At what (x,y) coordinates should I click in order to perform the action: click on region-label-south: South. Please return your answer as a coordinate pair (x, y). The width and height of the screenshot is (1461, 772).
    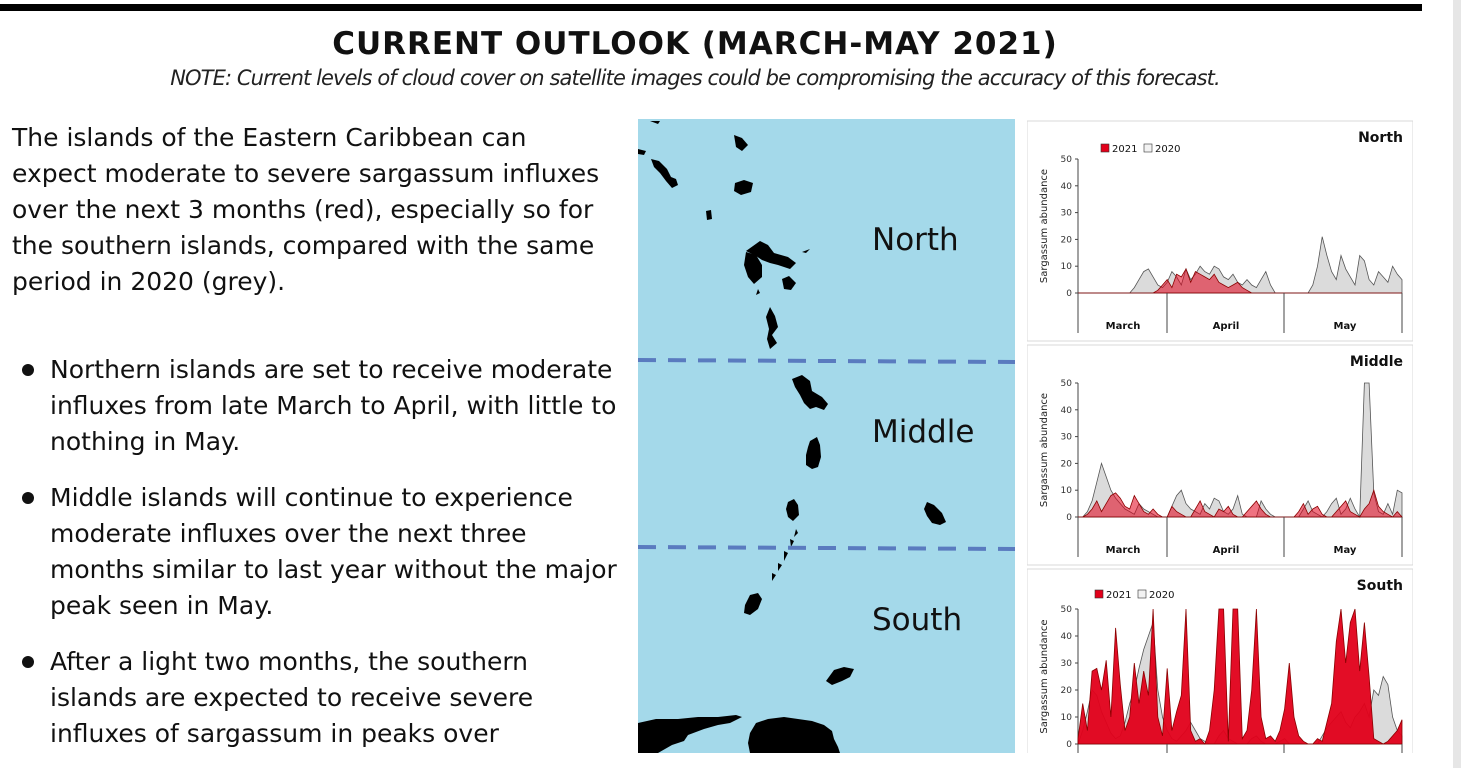
    Looking at the image, I should click on (917, 620).